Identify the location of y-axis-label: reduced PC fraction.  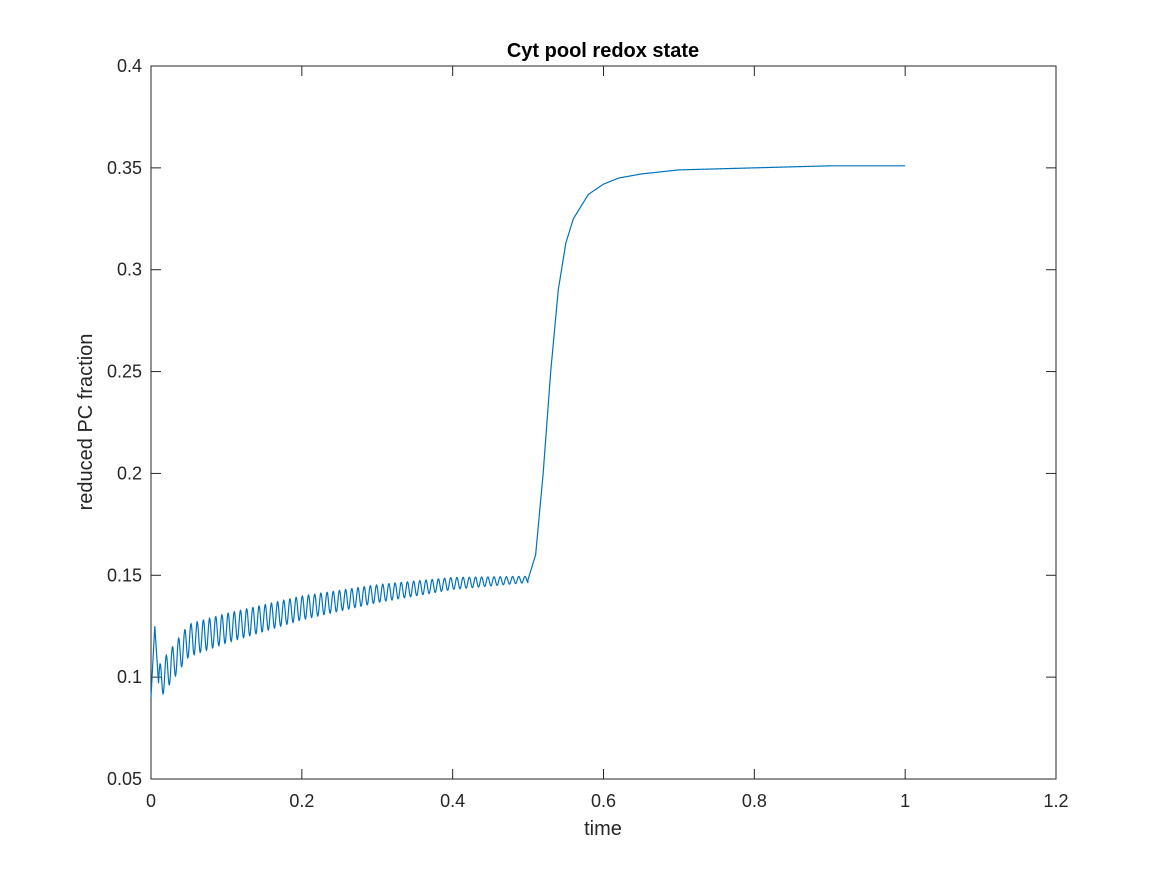
(86, 422).